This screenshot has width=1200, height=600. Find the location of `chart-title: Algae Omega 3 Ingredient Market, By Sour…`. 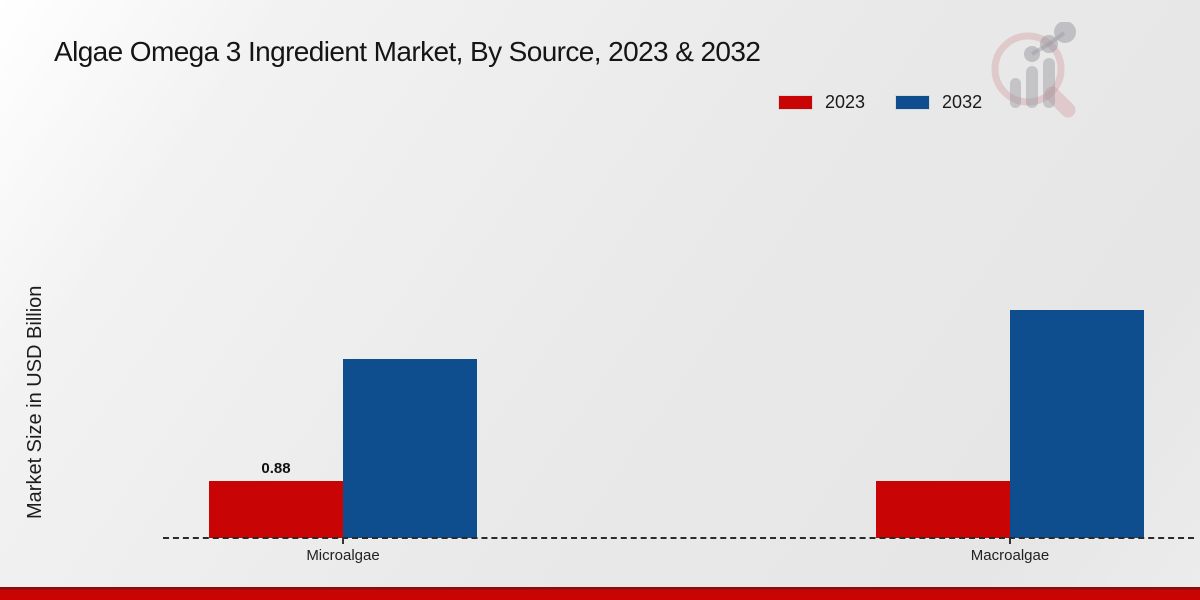

chart-title: Algae Omega 3 Ingredient Market, By Sour… is located at coordinates (407, 51).